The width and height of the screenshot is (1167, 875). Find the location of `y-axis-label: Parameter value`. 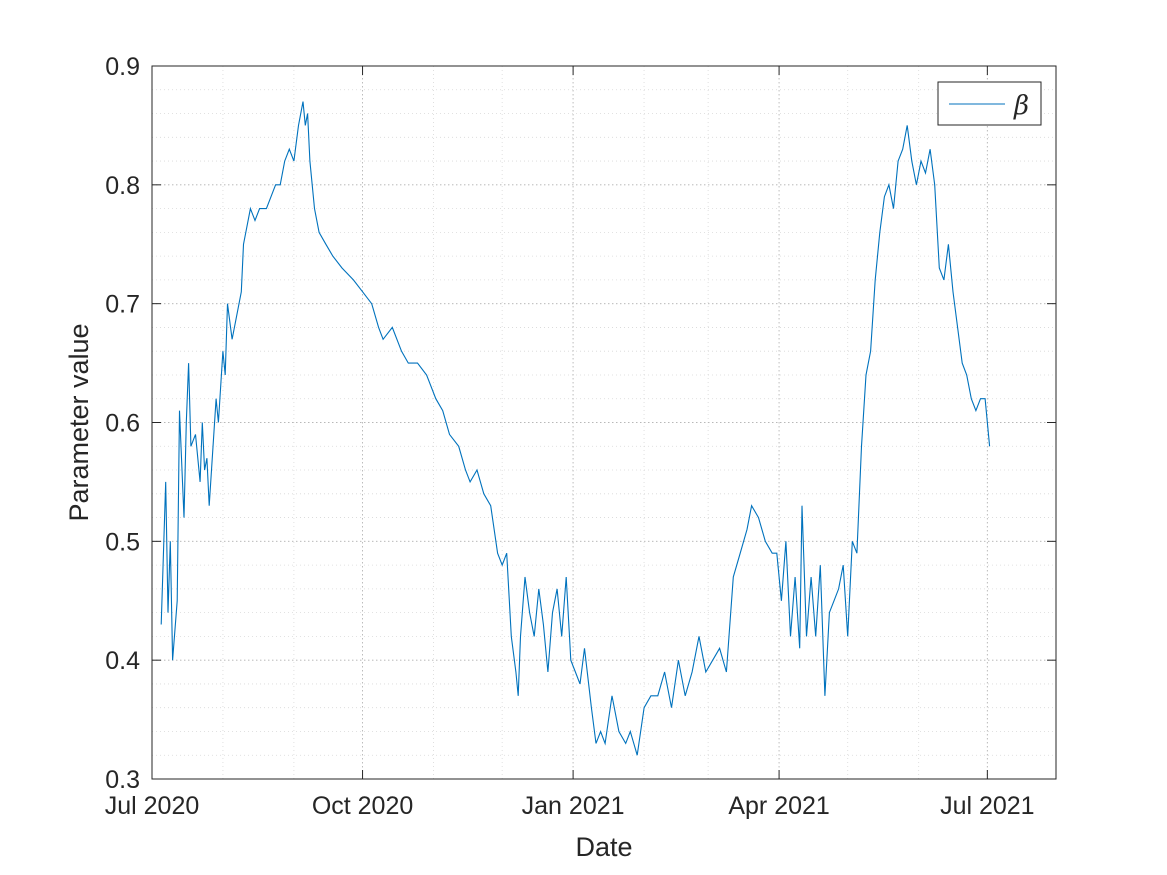

y-axis-label: Parameter value is located at coordinates (79, 422).